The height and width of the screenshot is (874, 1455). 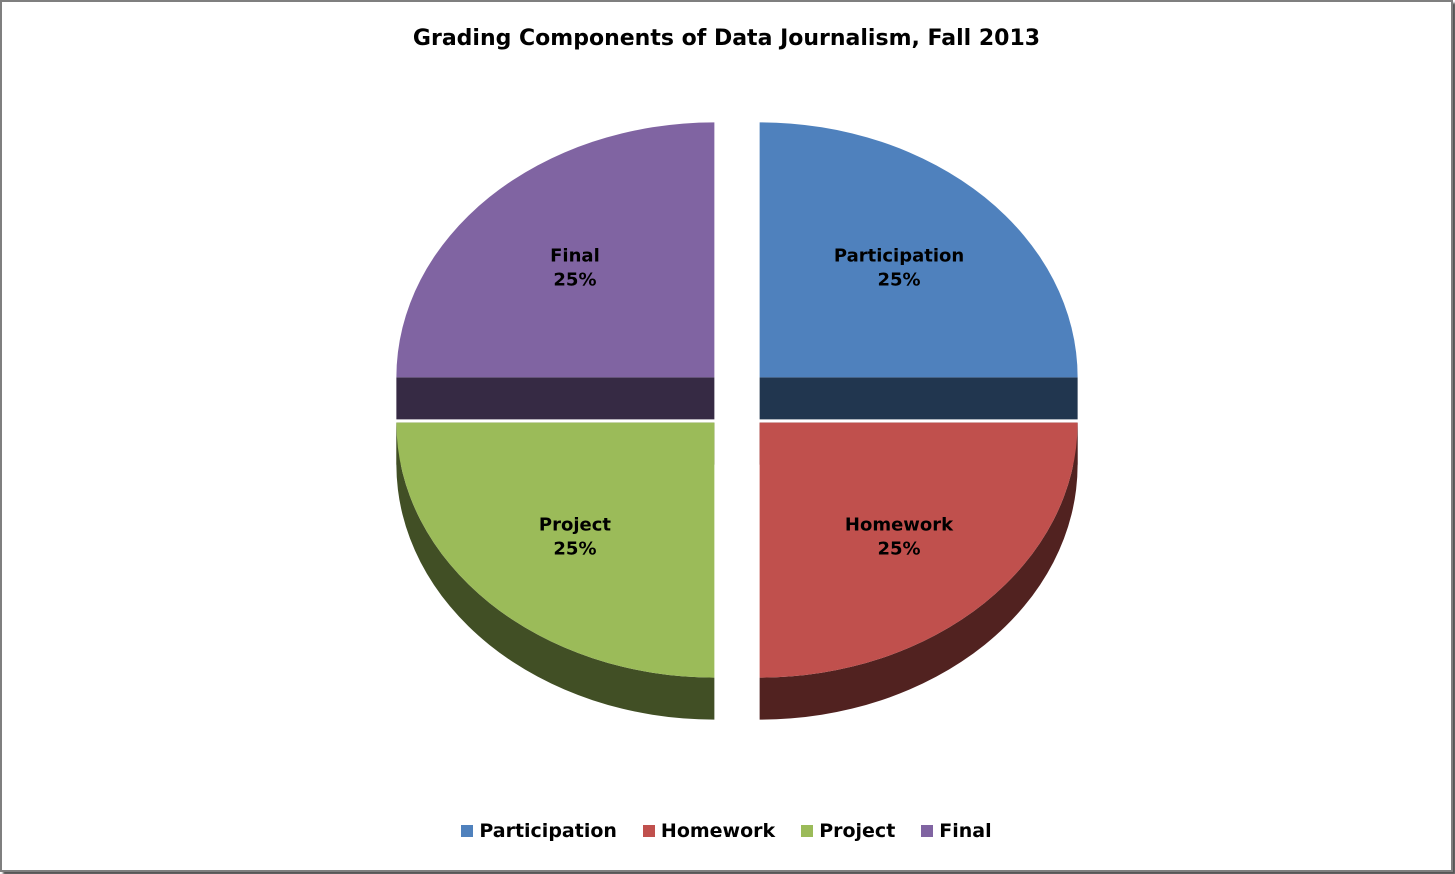 I want to click on slice-label-value-final: 25%, so click(x=574, y=280).